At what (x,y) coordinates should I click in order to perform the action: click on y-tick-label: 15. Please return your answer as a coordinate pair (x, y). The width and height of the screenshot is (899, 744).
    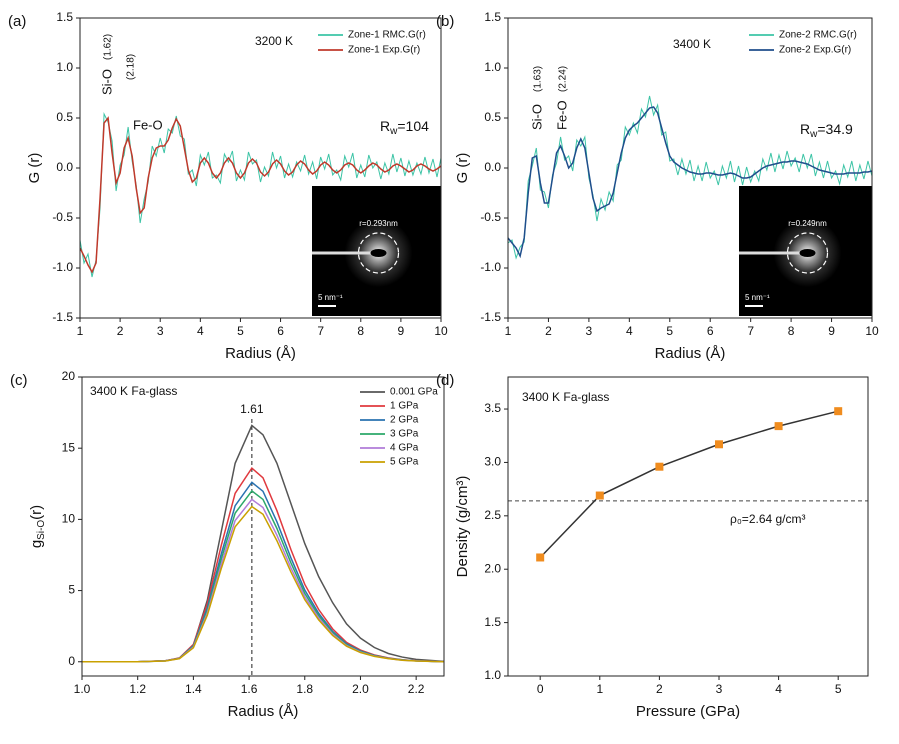
    Looking at the image, I should click on (69, 447).